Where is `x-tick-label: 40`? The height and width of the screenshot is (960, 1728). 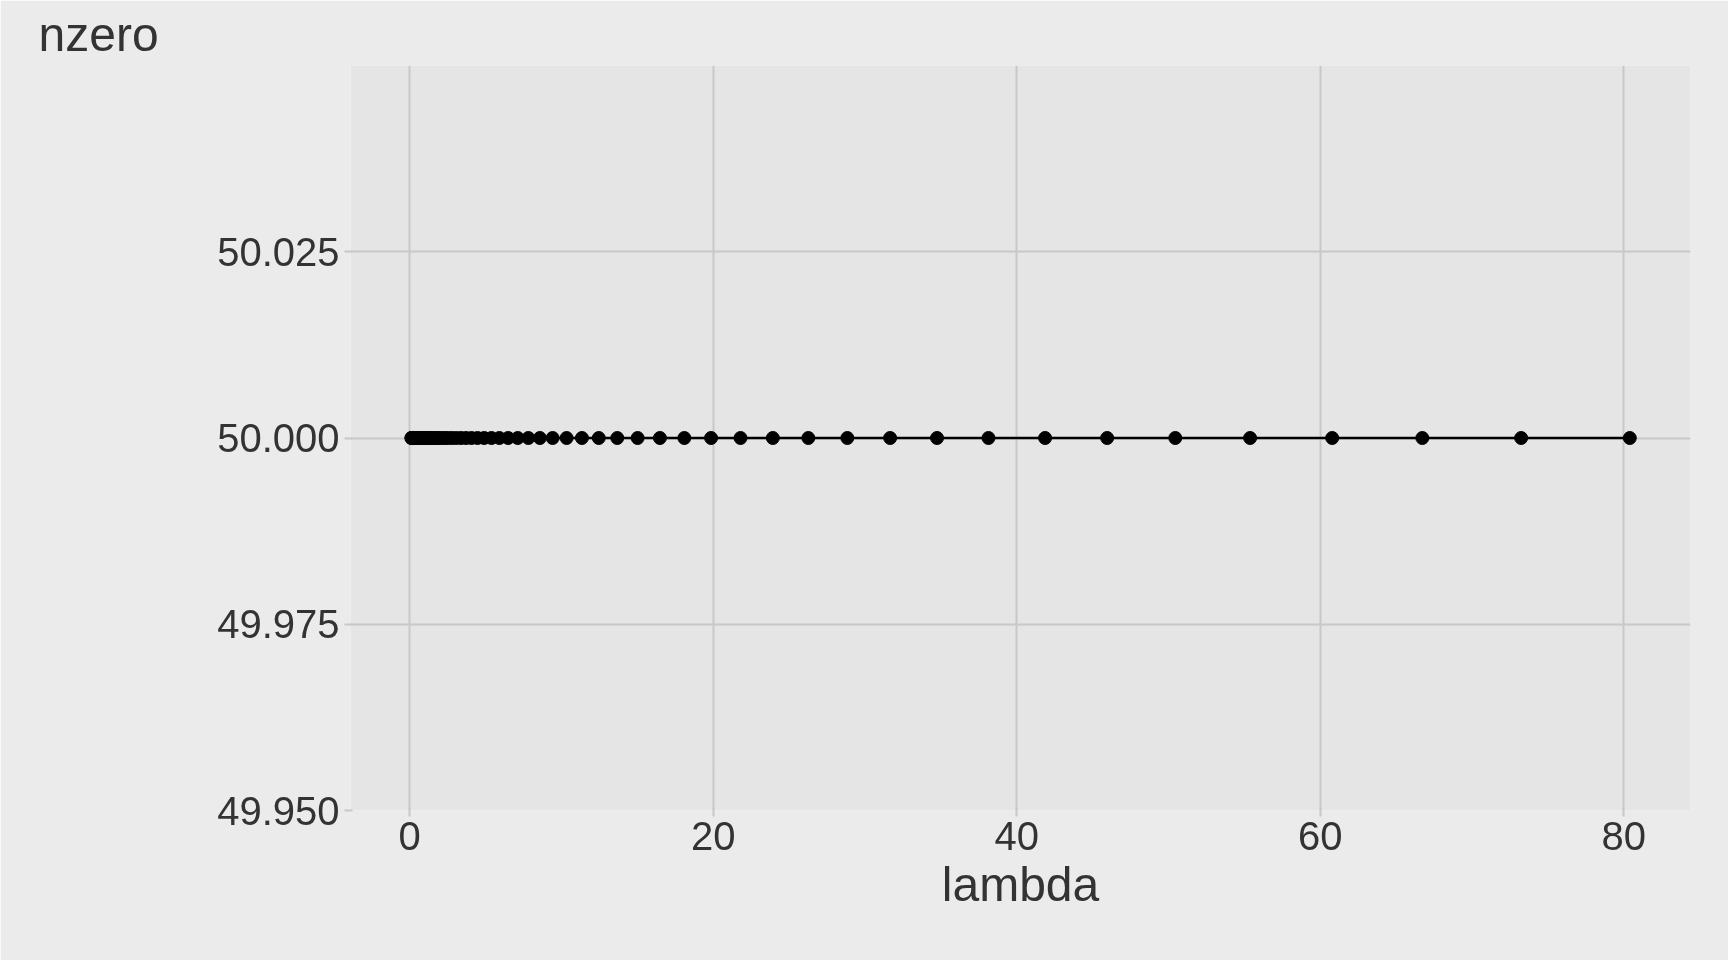 x-tick-label: 40 is located at coordinates (1016, 835).